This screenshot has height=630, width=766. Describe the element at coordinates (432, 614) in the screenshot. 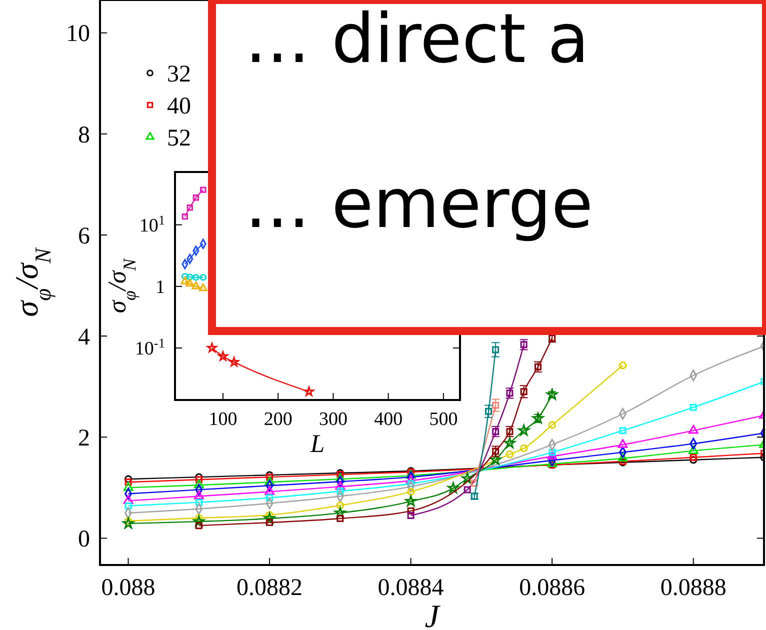

I see `x-axis-title: J` at that location.